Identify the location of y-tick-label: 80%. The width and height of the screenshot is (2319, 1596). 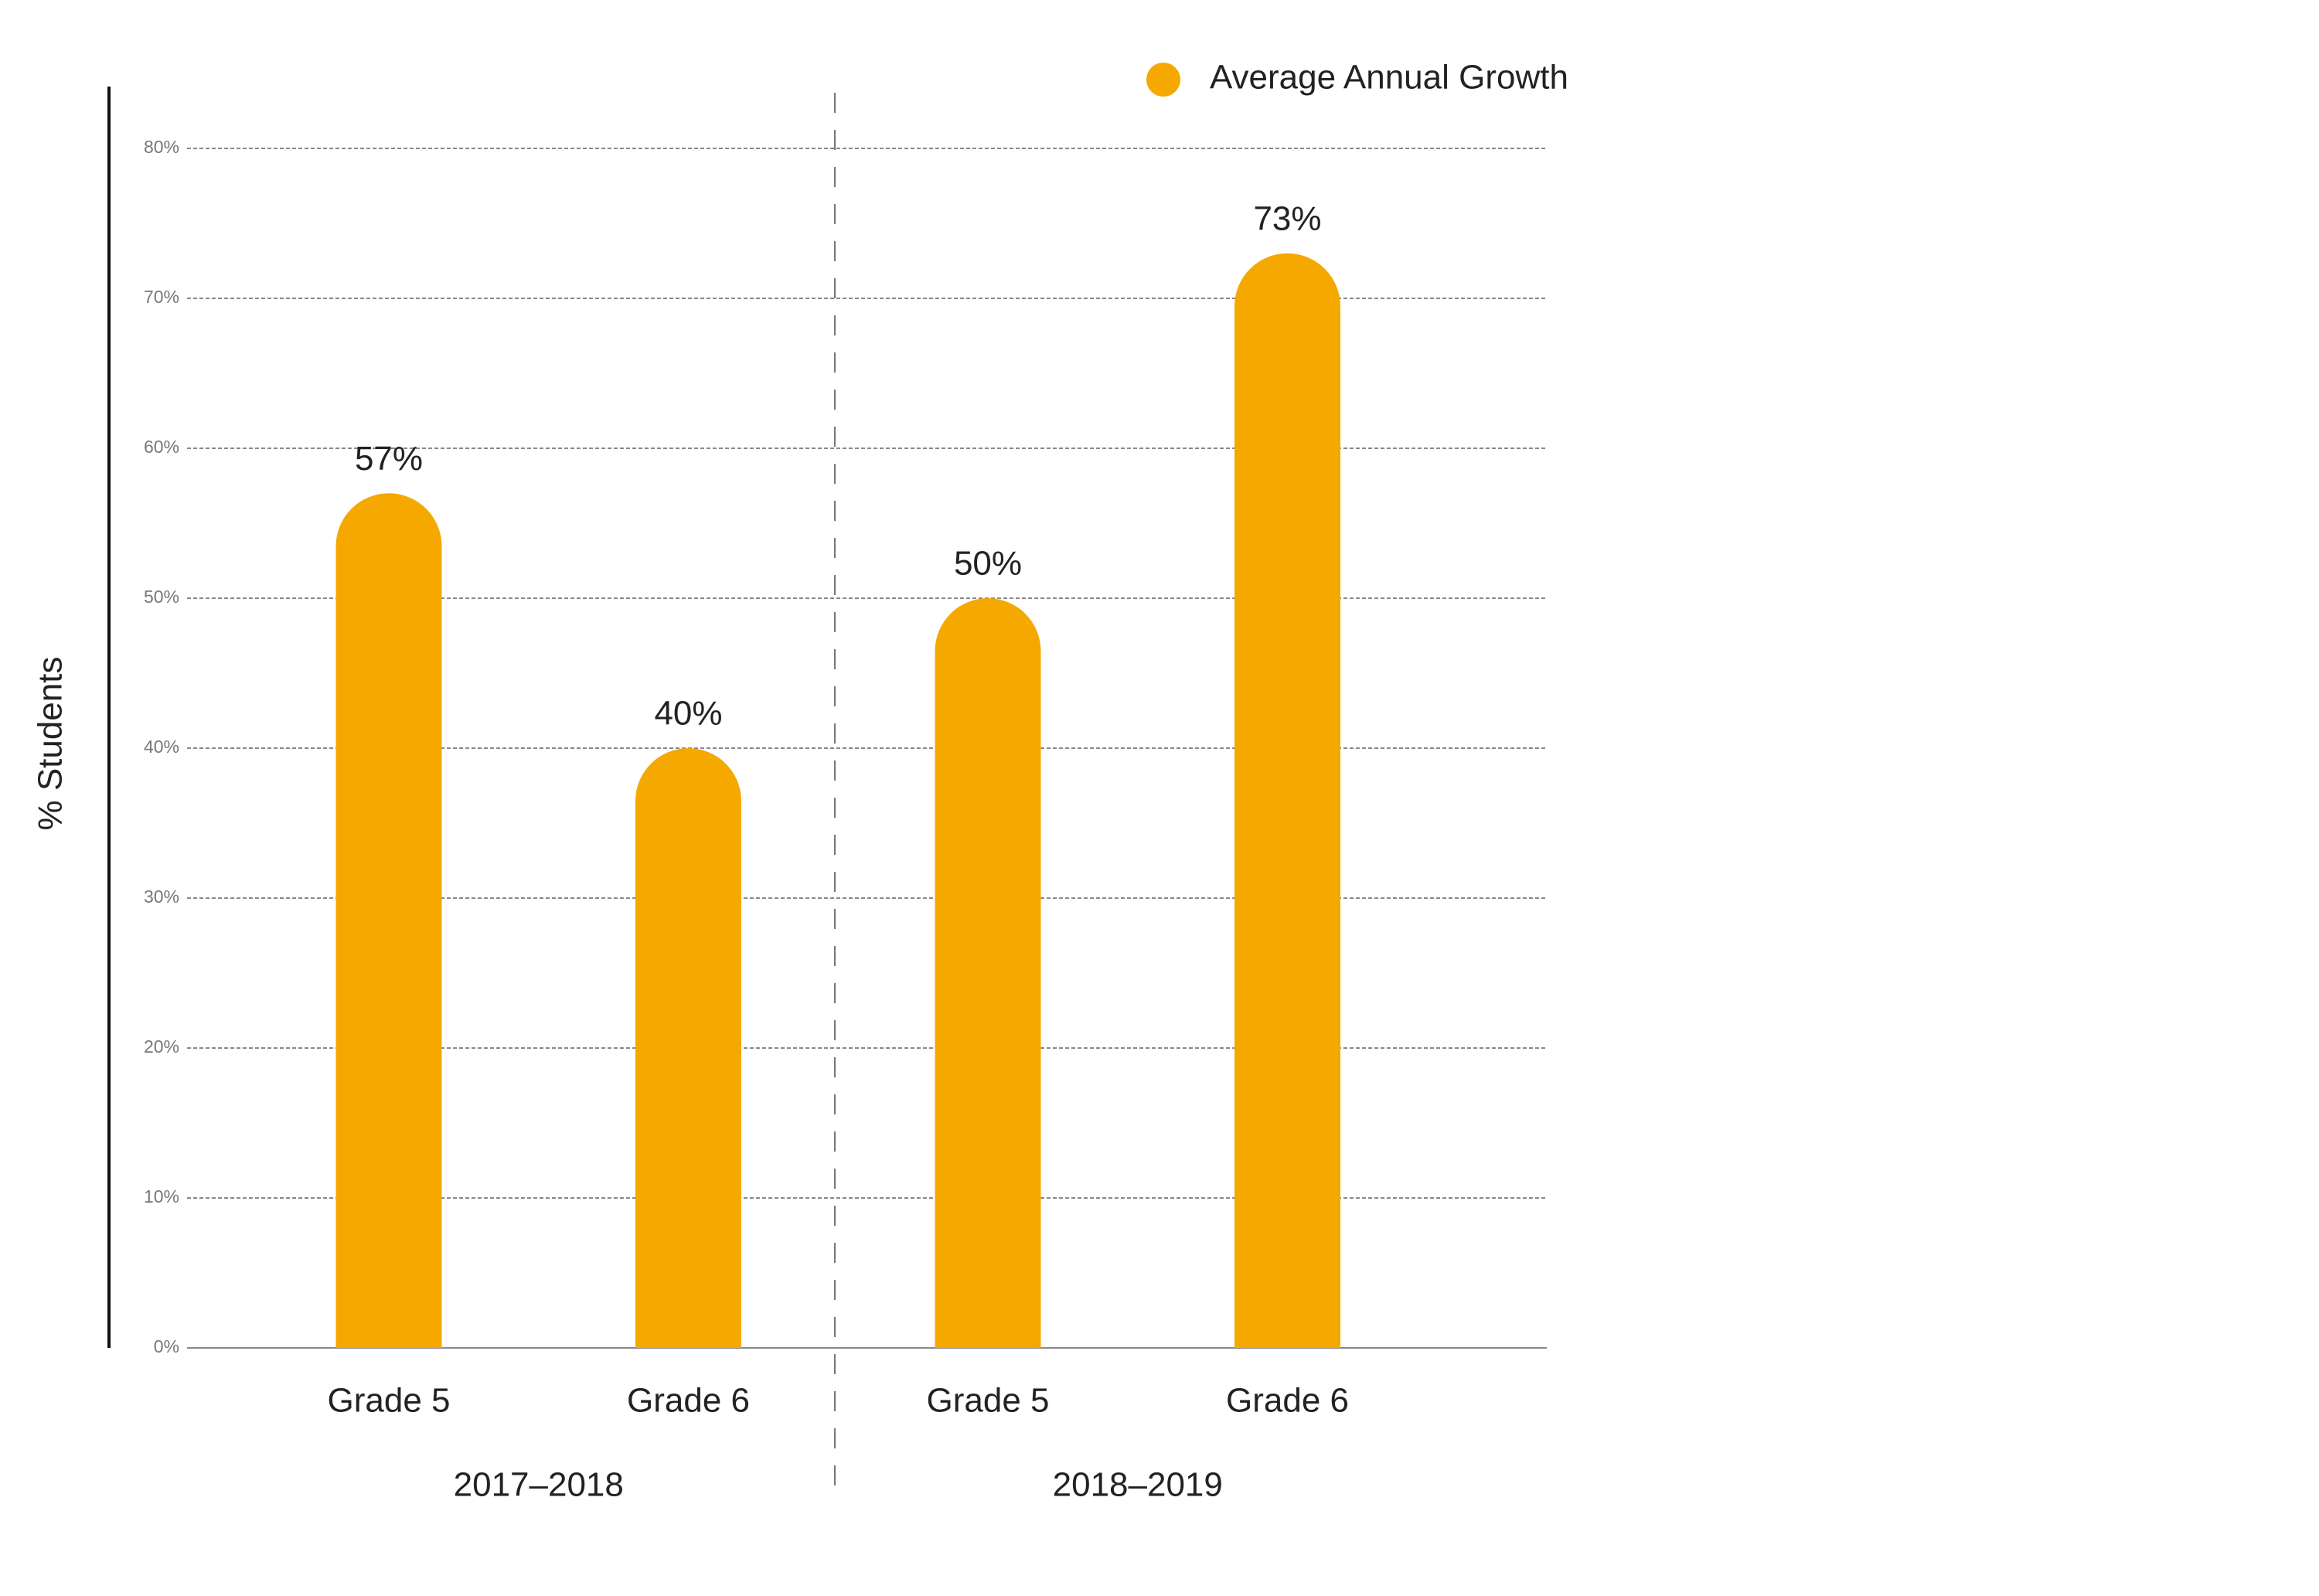
(161, 147).